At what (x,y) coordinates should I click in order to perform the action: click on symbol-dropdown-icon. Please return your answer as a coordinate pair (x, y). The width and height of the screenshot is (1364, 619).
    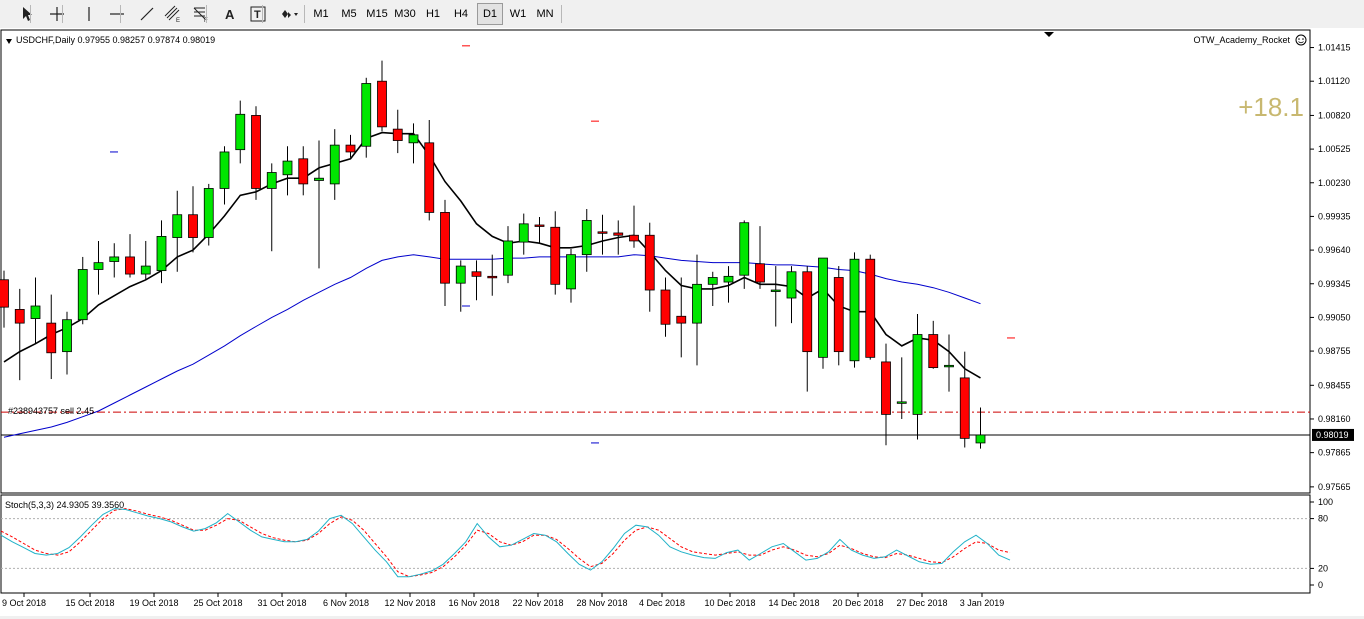
    Looking at the image, I should click on (9, 41).